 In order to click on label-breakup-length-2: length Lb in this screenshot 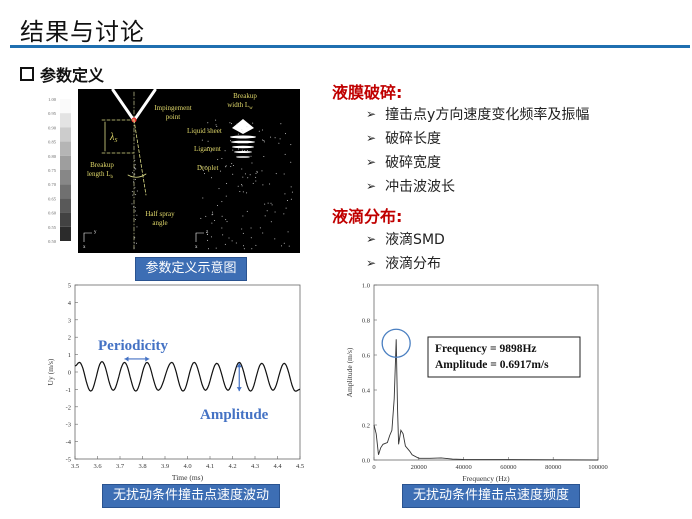, I will do `click(100, 175)`.